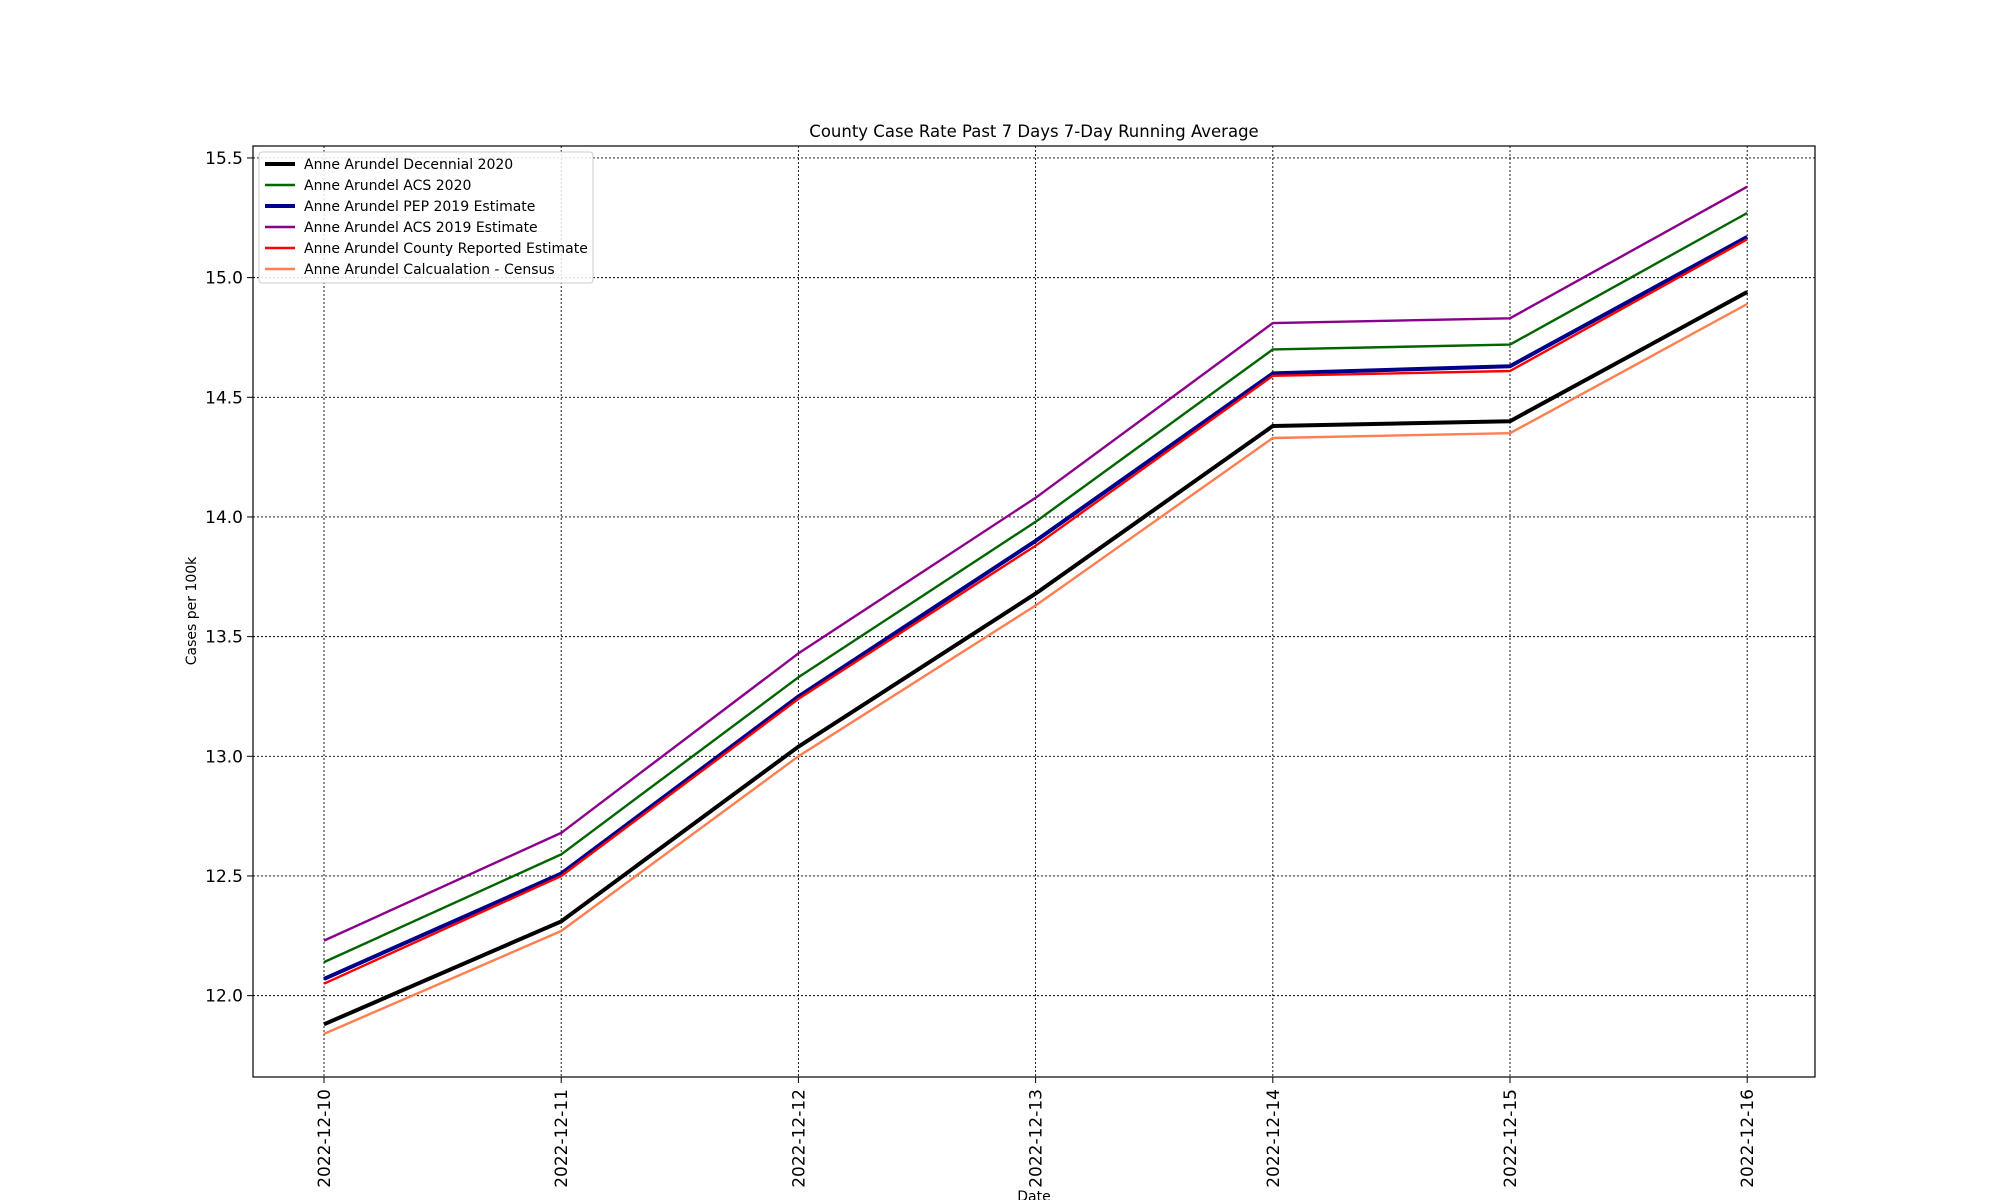 The height and width of the screenshot is (1200, 2000). Describe the element at coordinates (1037, 1138) in the screenshot. I see `x-tick-label: 2022-12-13` at that location.